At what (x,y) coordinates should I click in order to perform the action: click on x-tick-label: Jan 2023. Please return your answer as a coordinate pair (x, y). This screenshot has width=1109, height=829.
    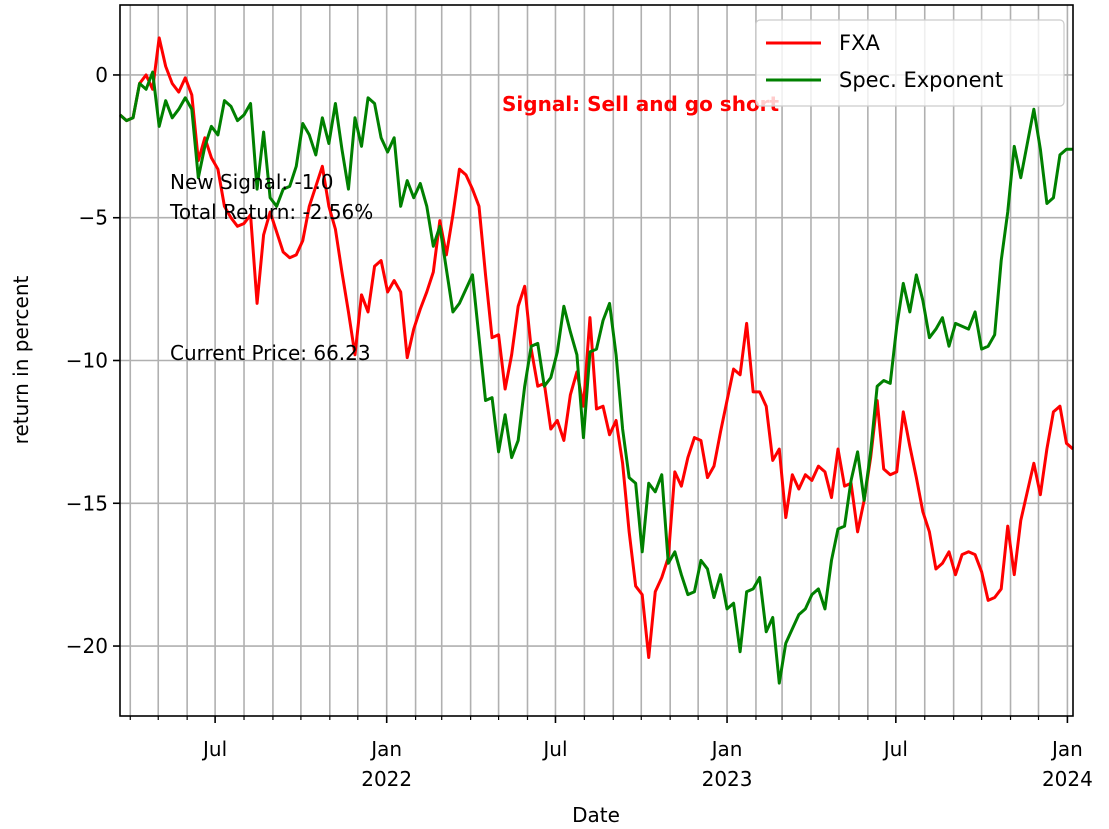
    Looking at the image, I should click on (727, 764).